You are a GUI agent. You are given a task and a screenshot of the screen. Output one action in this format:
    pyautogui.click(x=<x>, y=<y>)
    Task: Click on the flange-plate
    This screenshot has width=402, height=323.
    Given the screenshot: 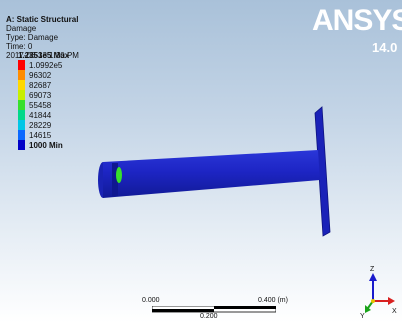 What is the action you would take?
    pyautogui.click(x=322, y=171)
    